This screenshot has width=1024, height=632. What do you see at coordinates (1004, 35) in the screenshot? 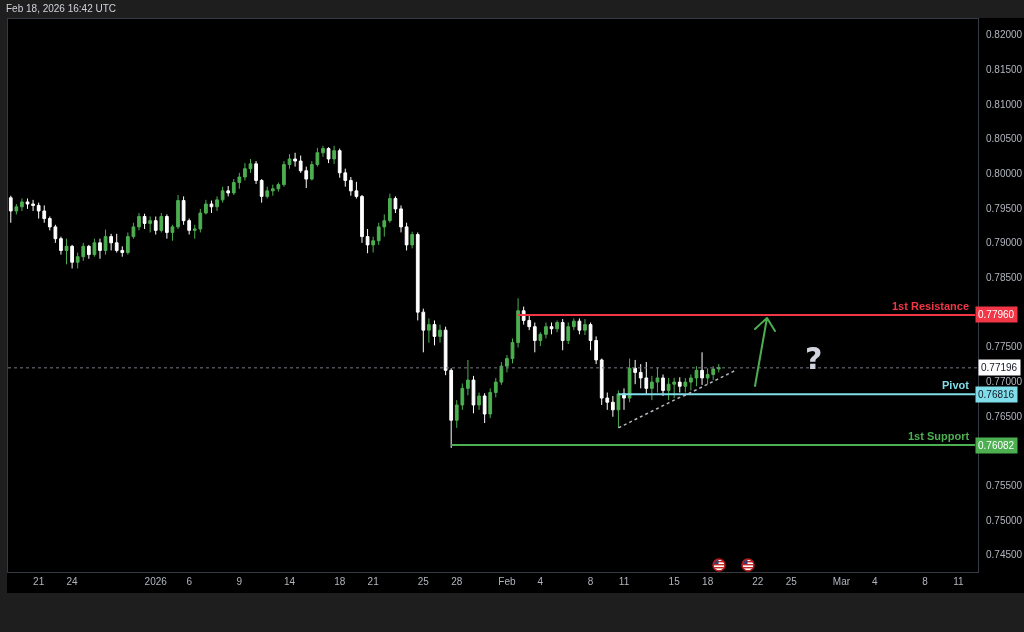
I see `y-tick-label: 0.82000` at bounding box center [1004, 35].